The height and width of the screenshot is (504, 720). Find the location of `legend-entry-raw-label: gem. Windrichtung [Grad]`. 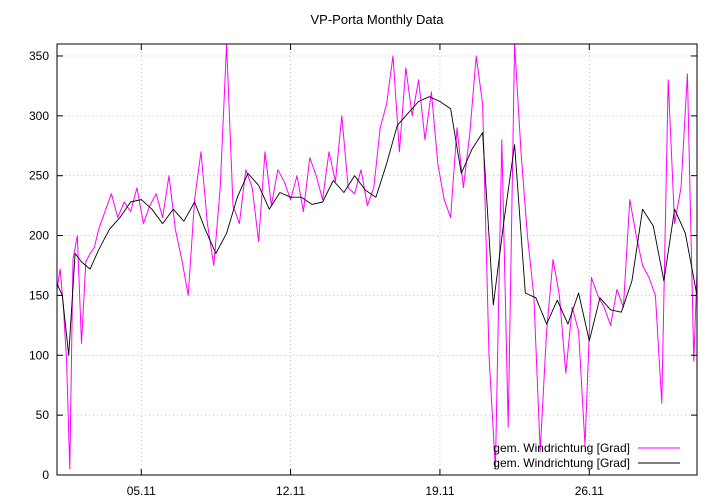

legend-entry-raw-label: gem. Windrichtung [Grad] is located at coordinates (561, 448).